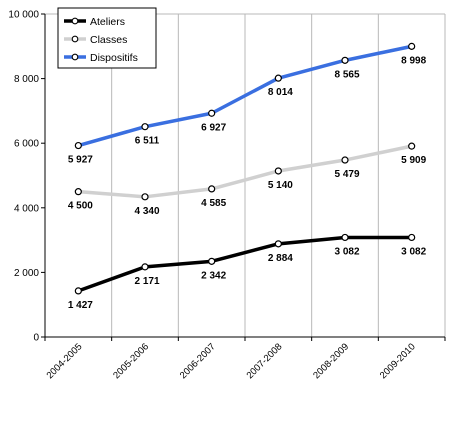 This screenshot has height=425, width=450. I want to click on data-label: 5 479, so click(346, 174).